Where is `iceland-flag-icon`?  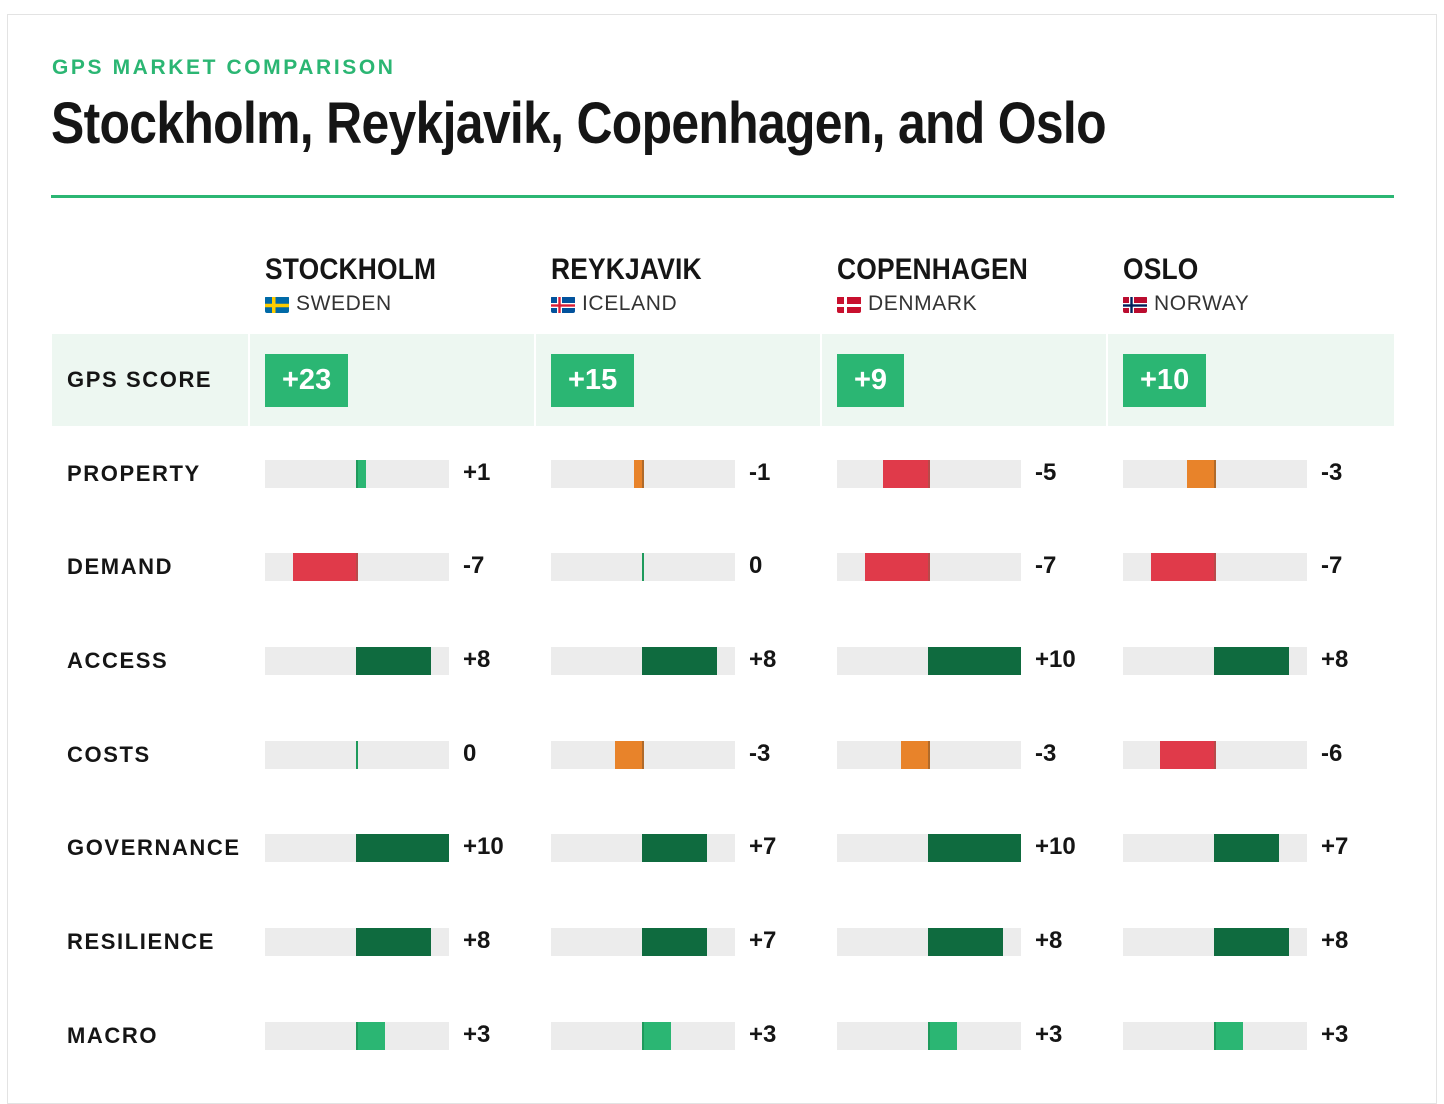
iceland-flag-icon is located at coordinates (563, 304).